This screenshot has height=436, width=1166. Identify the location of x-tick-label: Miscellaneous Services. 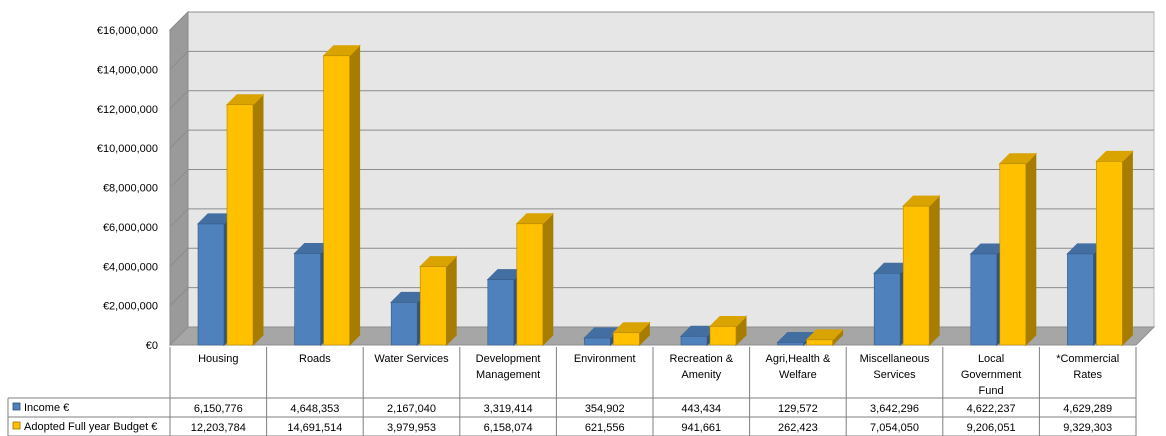
(895, 367).